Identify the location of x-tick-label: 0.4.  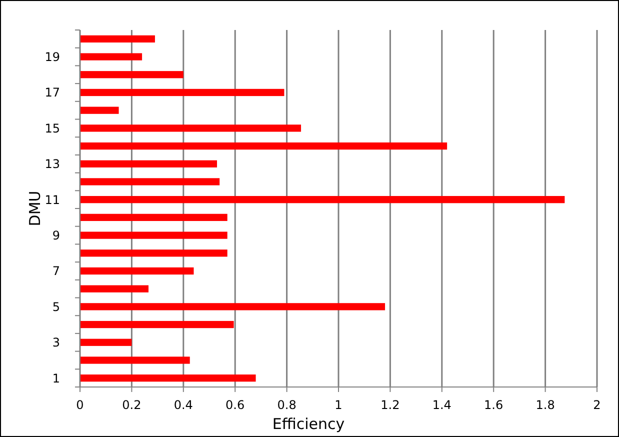
(183, 405).